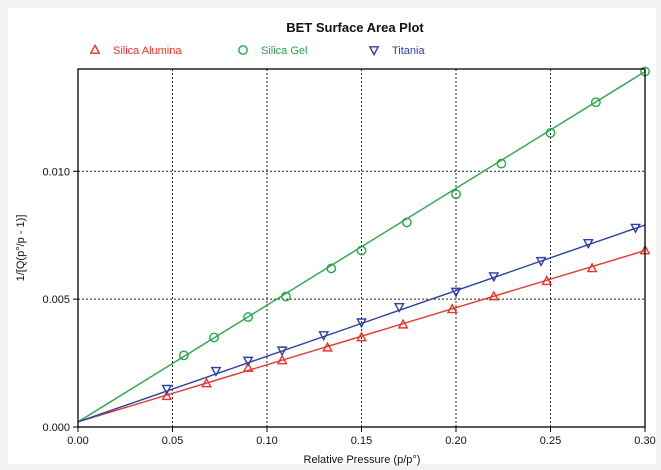  Describe the element at coordinates (374, 51) in the screenshot. I see `legend-marker-titania` at that location.